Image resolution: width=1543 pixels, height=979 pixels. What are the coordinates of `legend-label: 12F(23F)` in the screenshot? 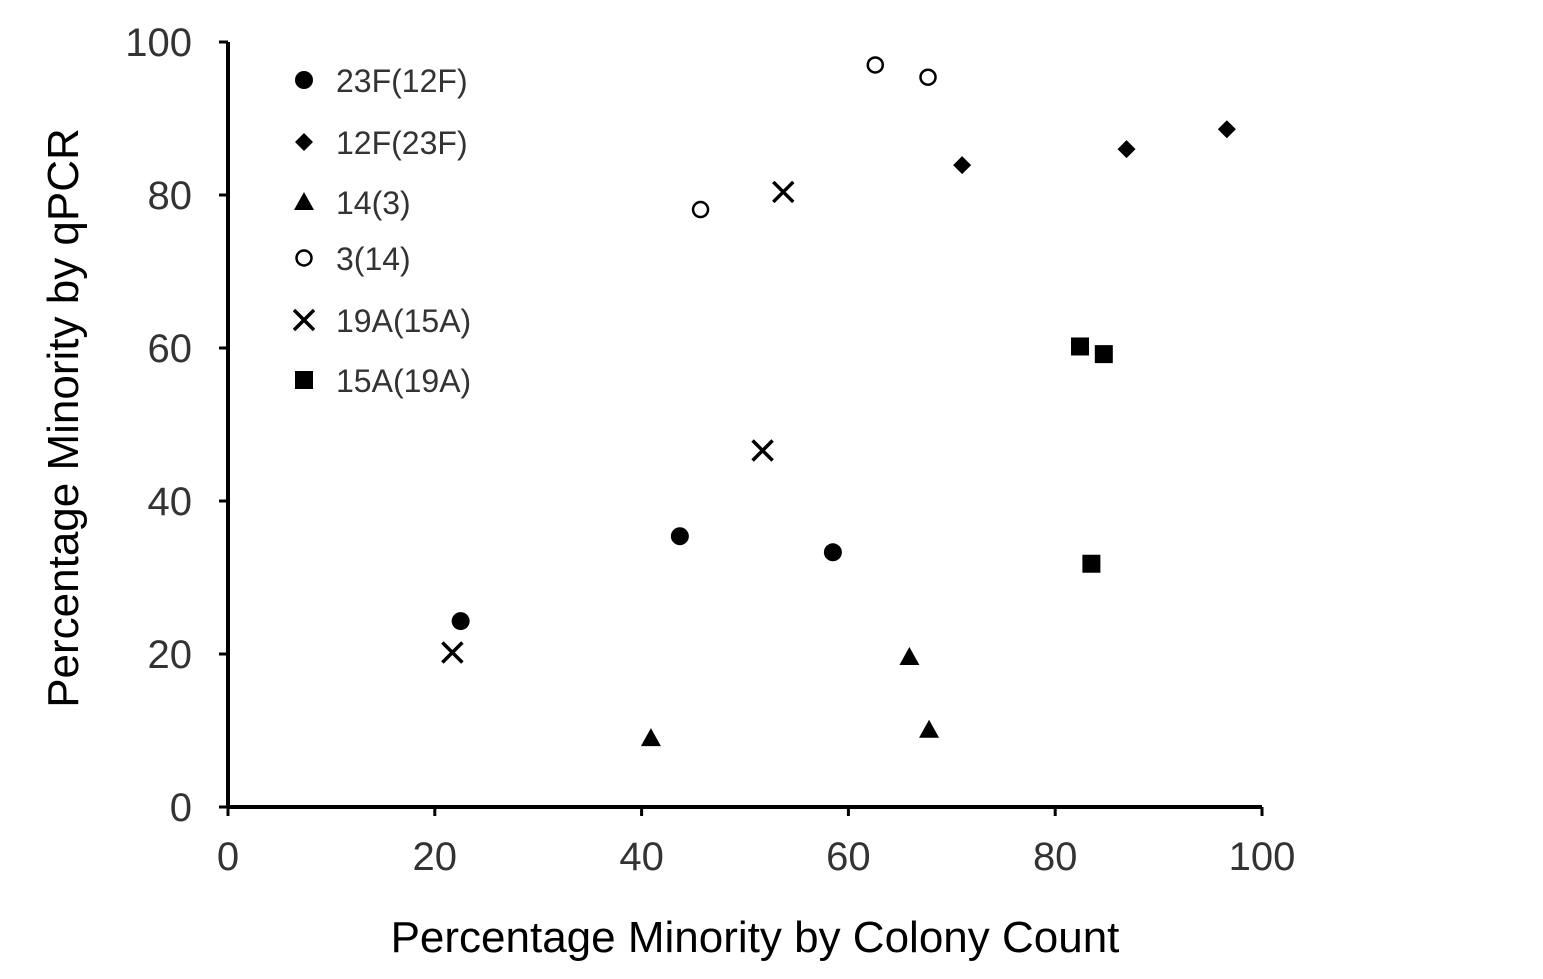 It's located at (402, 143).